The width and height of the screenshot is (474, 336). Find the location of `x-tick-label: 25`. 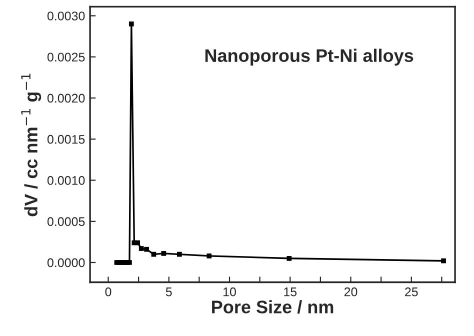

x-tick-label: 25 is located at coordinates (411, 291).